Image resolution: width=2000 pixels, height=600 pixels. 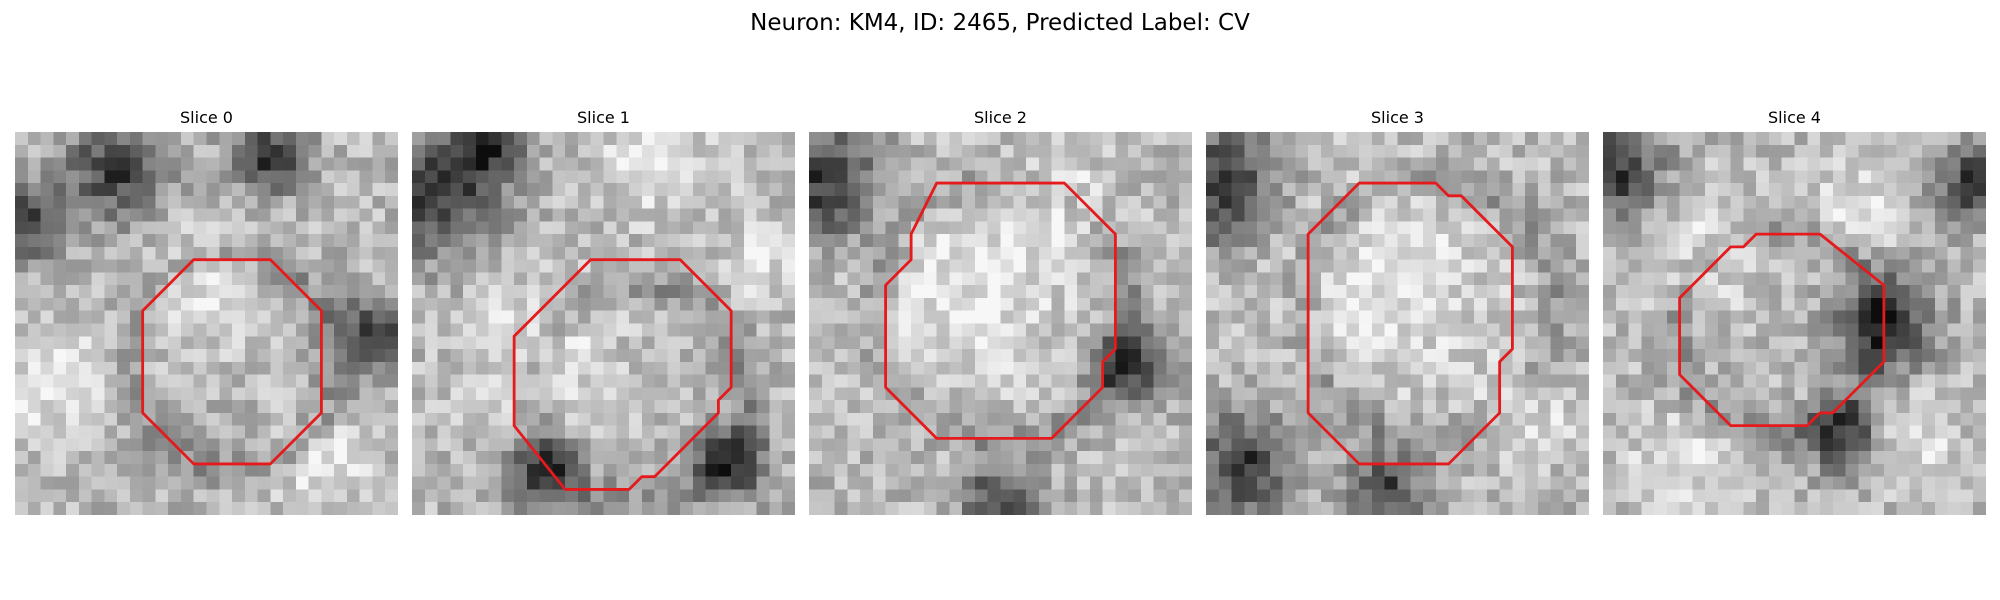 What do you see at coordinates (1794, 117) in the screenshot?
I see `slice-title-4: Slice 4` at bounding box center [1794, 117].